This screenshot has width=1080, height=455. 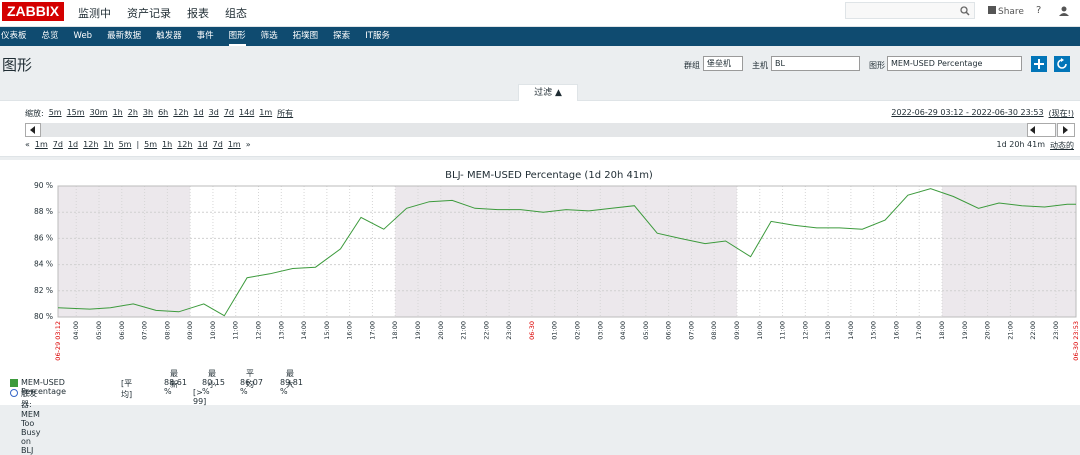 I want to click on share-icon, so click(x=992, y=10).